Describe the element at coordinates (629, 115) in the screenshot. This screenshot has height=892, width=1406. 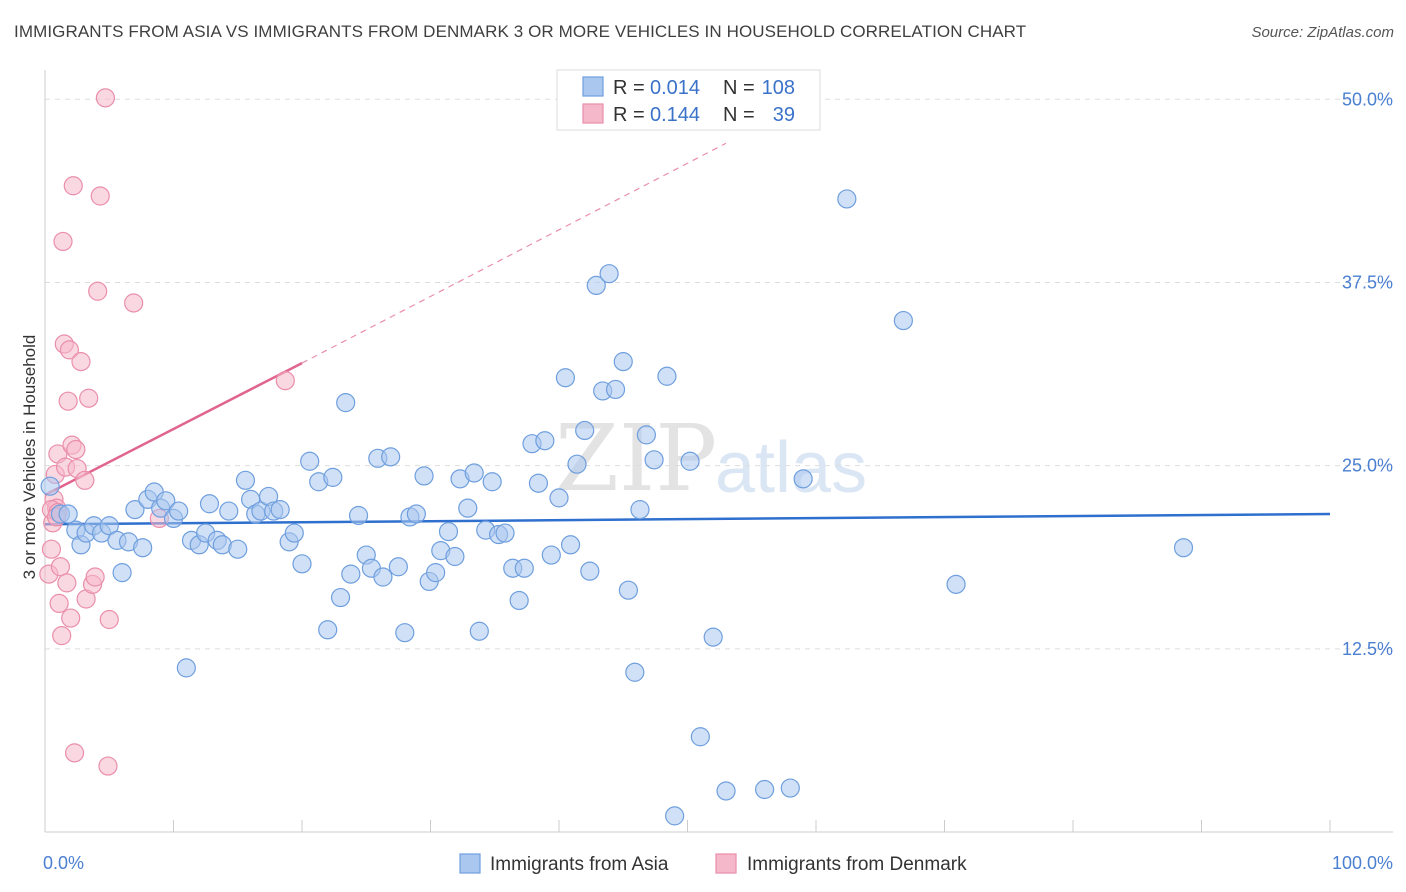
I see `legend-denmark-r-label: R =` at that location.